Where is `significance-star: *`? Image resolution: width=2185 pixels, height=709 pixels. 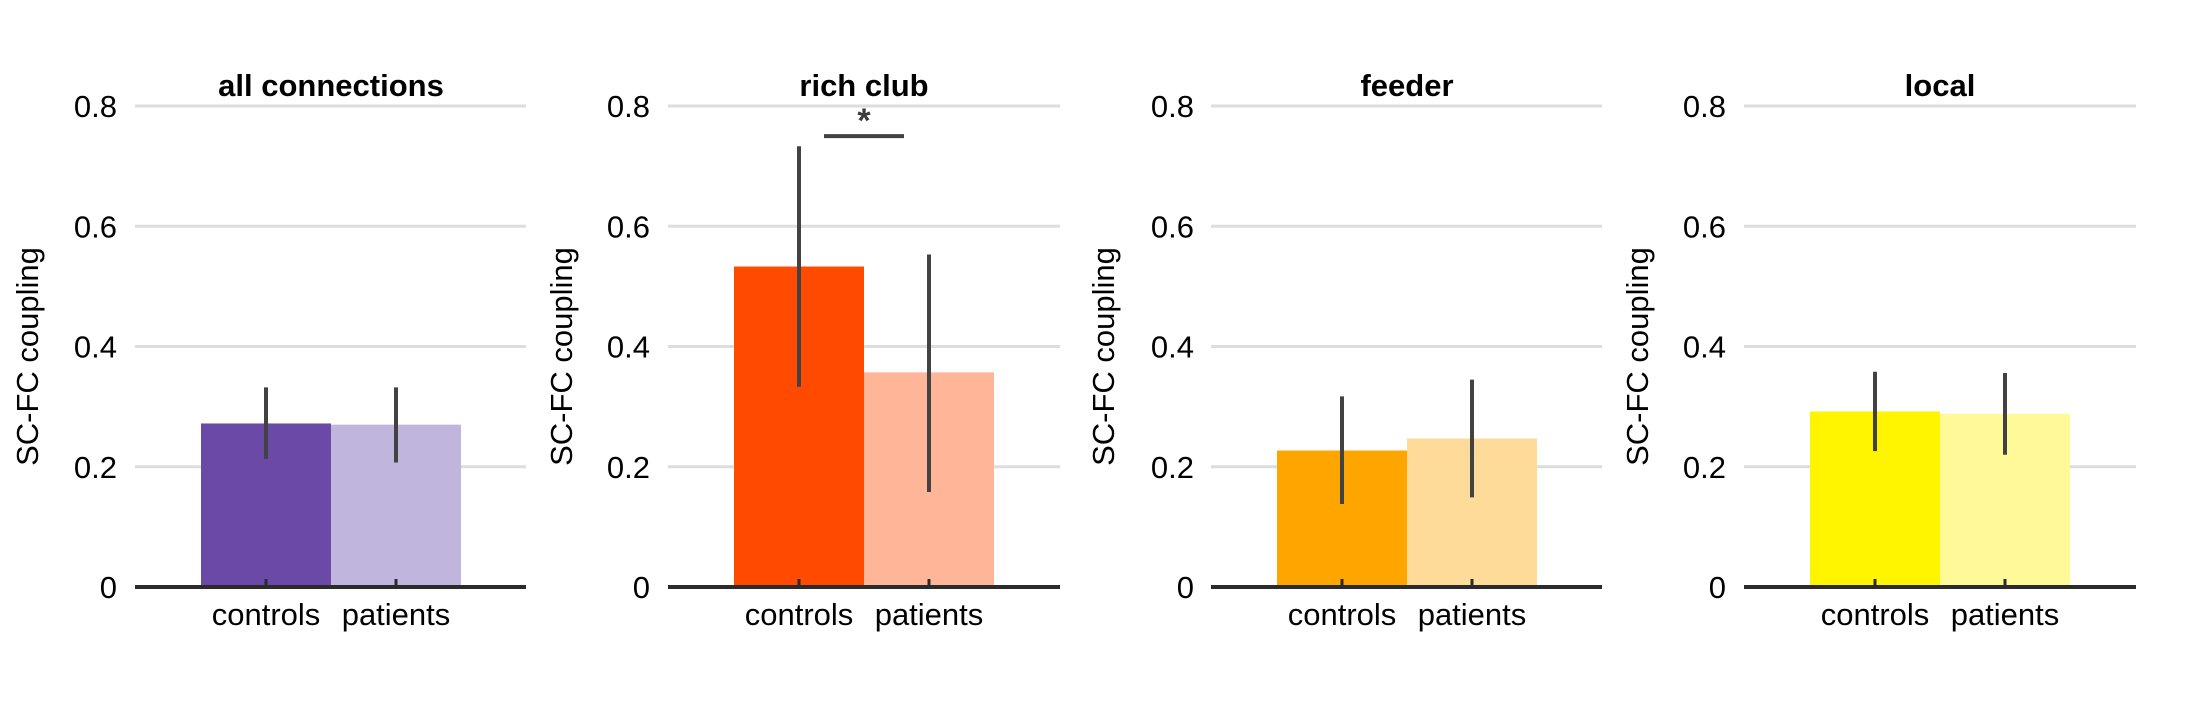
significance-star: * is located at coordinates (864, 121).